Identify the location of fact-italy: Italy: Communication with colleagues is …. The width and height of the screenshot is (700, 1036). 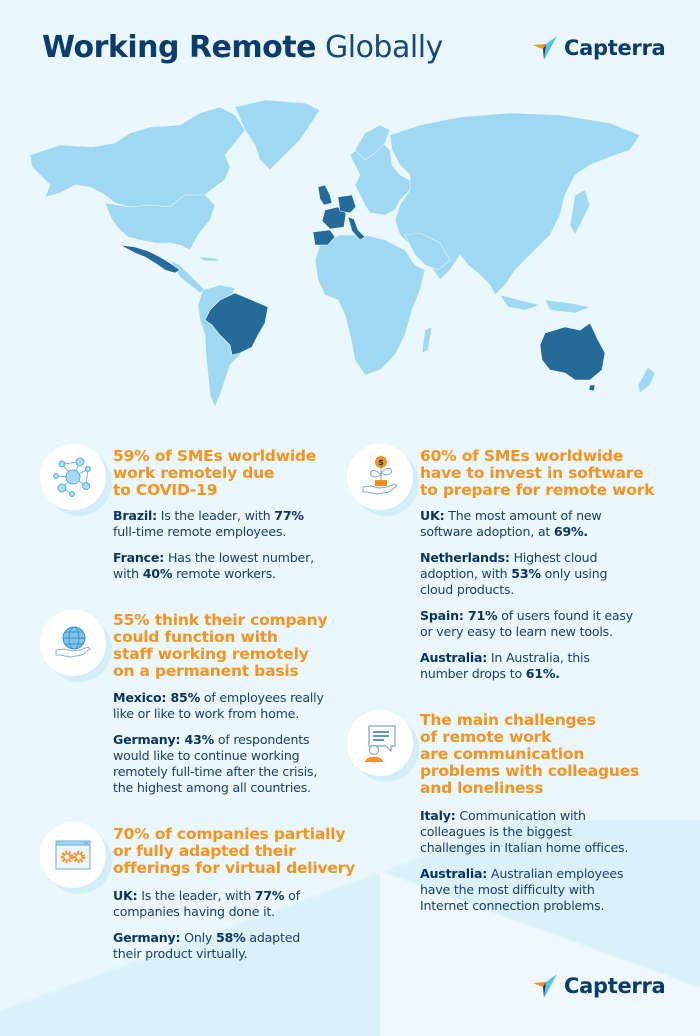
(524, 831).